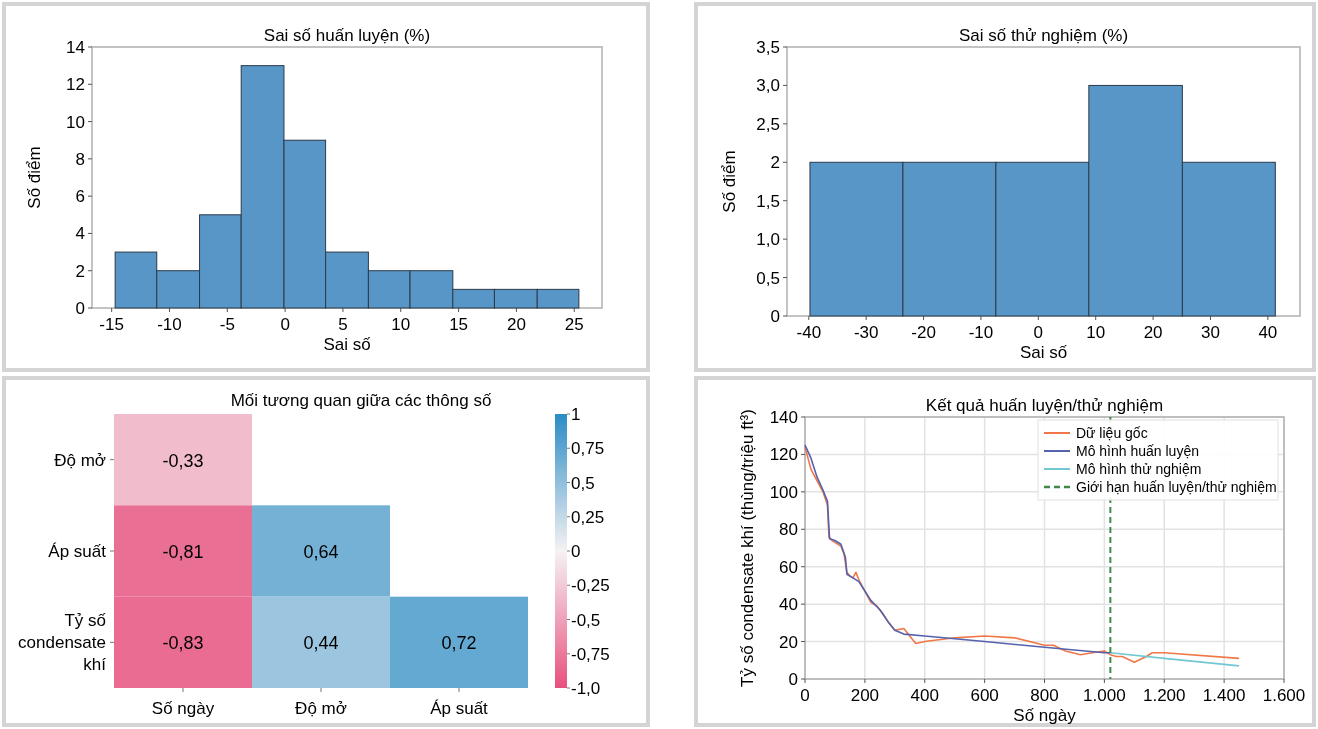 The height and width of the screenshot is (729, 1318). What do you see at coordinates (80, 159) in the screenshot?
I see `y-tick-label: 8` at bounding box center [80, 159].